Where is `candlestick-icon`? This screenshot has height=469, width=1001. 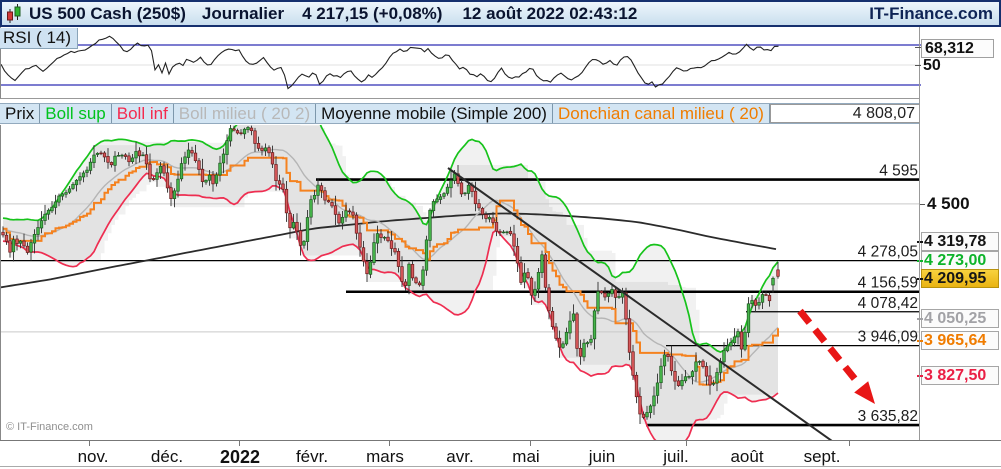
candlestick-icon is located at coordinates (14, 13).